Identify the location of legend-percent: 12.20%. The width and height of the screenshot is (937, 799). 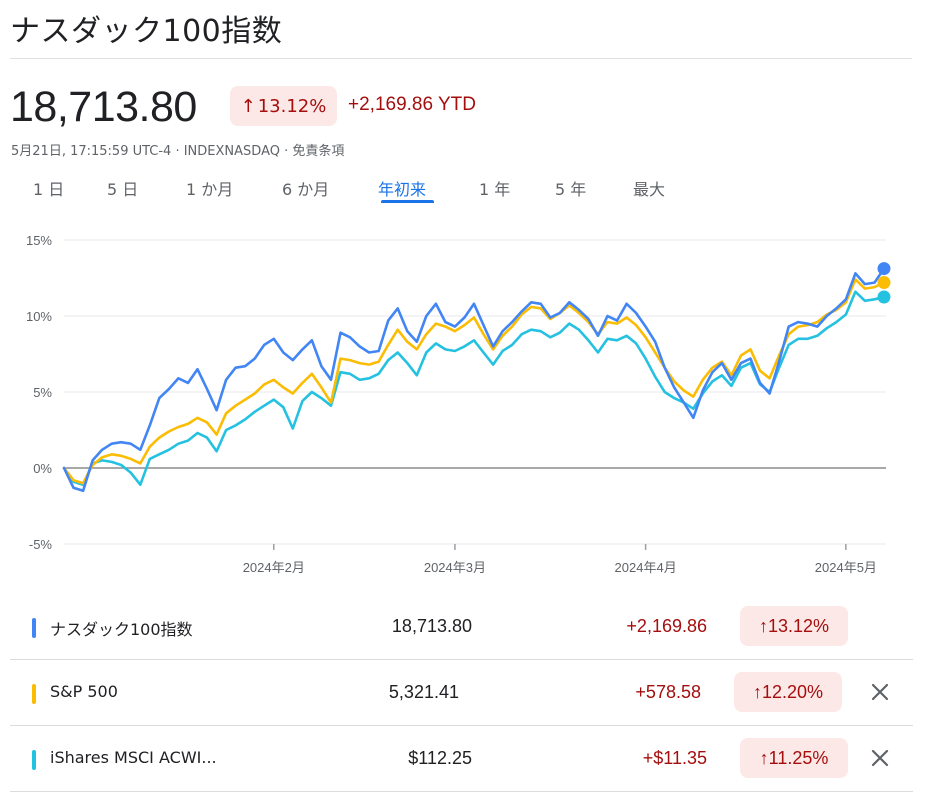
(792, 691).